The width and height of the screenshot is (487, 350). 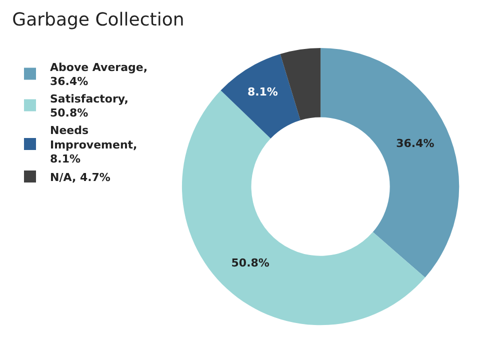 What do you see at coordinates (415, 143) in the screenshot?
I see `data-label: 36.4%` at bounding box center [415, 143].